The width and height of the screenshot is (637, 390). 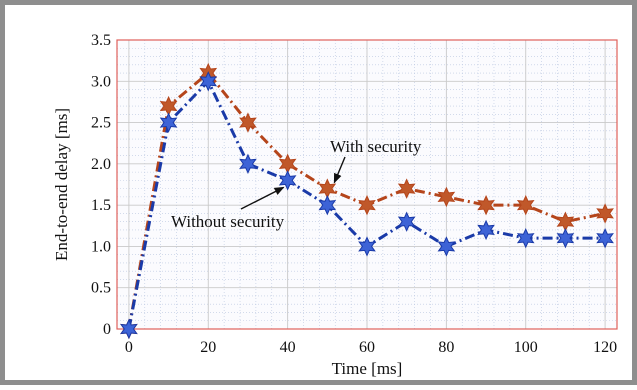 What do you see at coordinates (101, 40) in the screenshot?
I see `y-tick-label: 3.5` at bounding box center [101, 40].